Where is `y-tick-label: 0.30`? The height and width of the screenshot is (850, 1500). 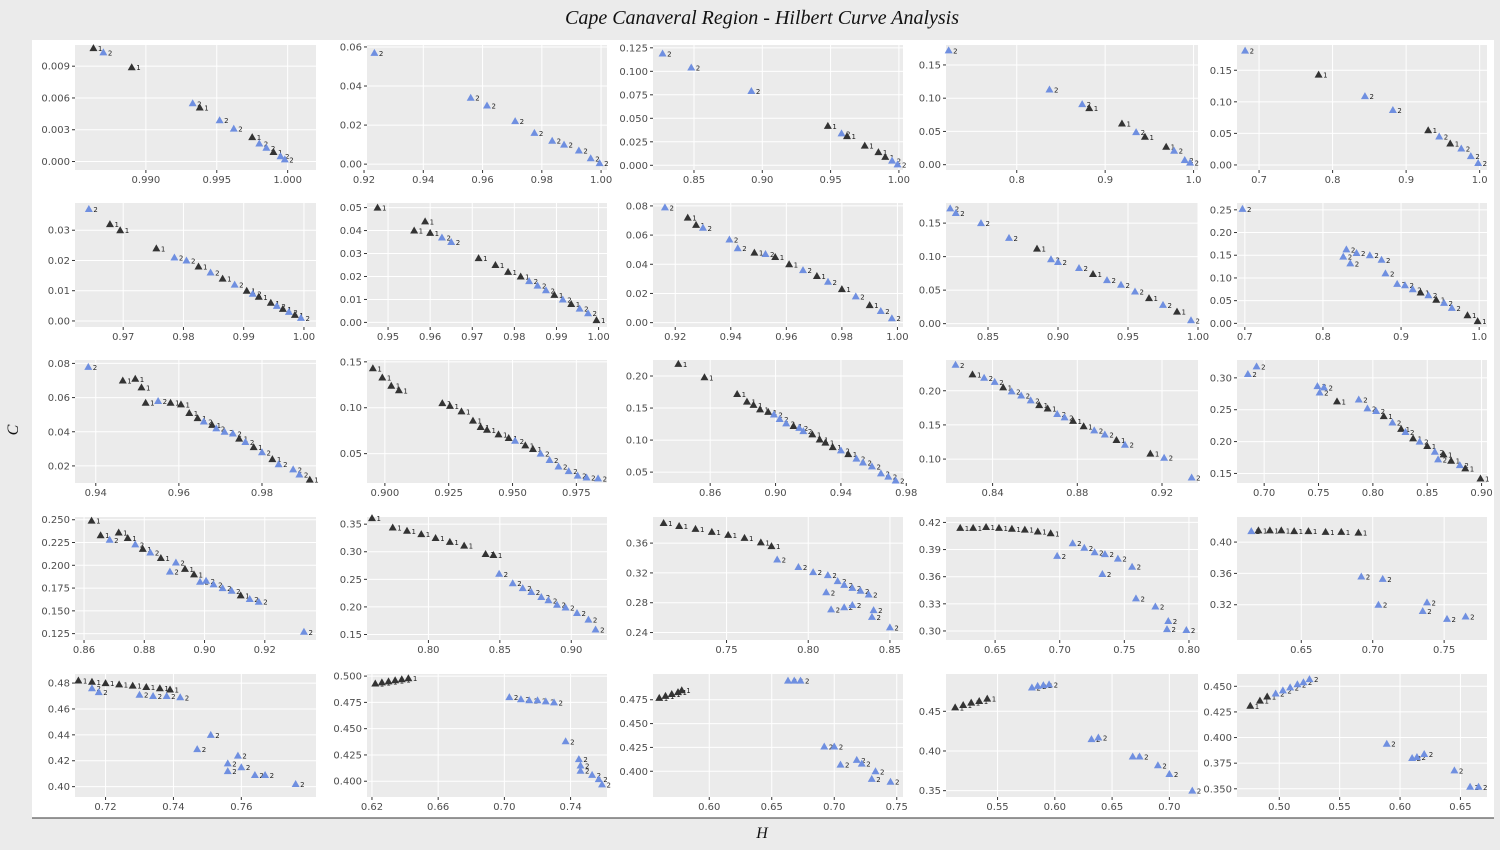 y-tick-label: 0.30 is located at coordinates (351, 552).